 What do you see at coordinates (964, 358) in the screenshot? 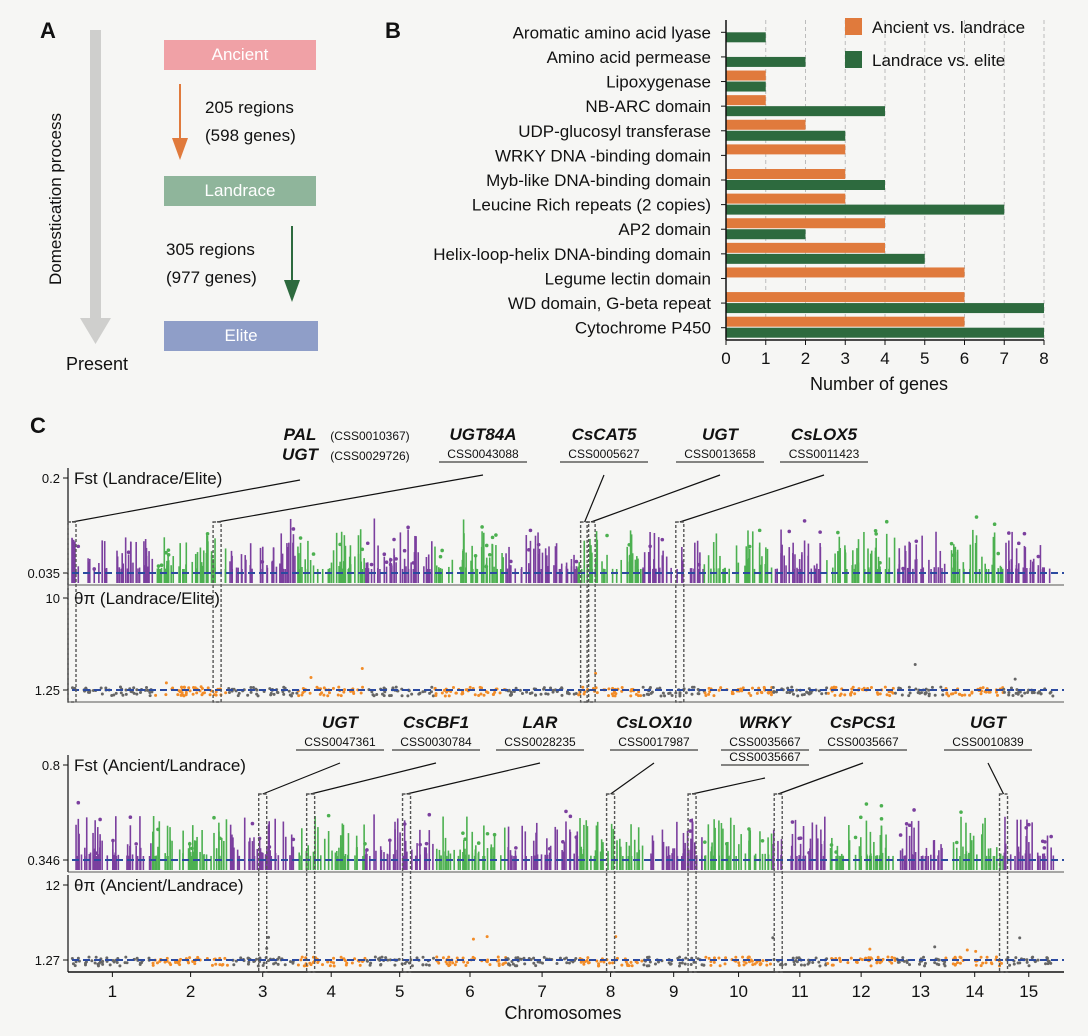
I see `x-tick-label: 6` at bounding box center [964, 358].